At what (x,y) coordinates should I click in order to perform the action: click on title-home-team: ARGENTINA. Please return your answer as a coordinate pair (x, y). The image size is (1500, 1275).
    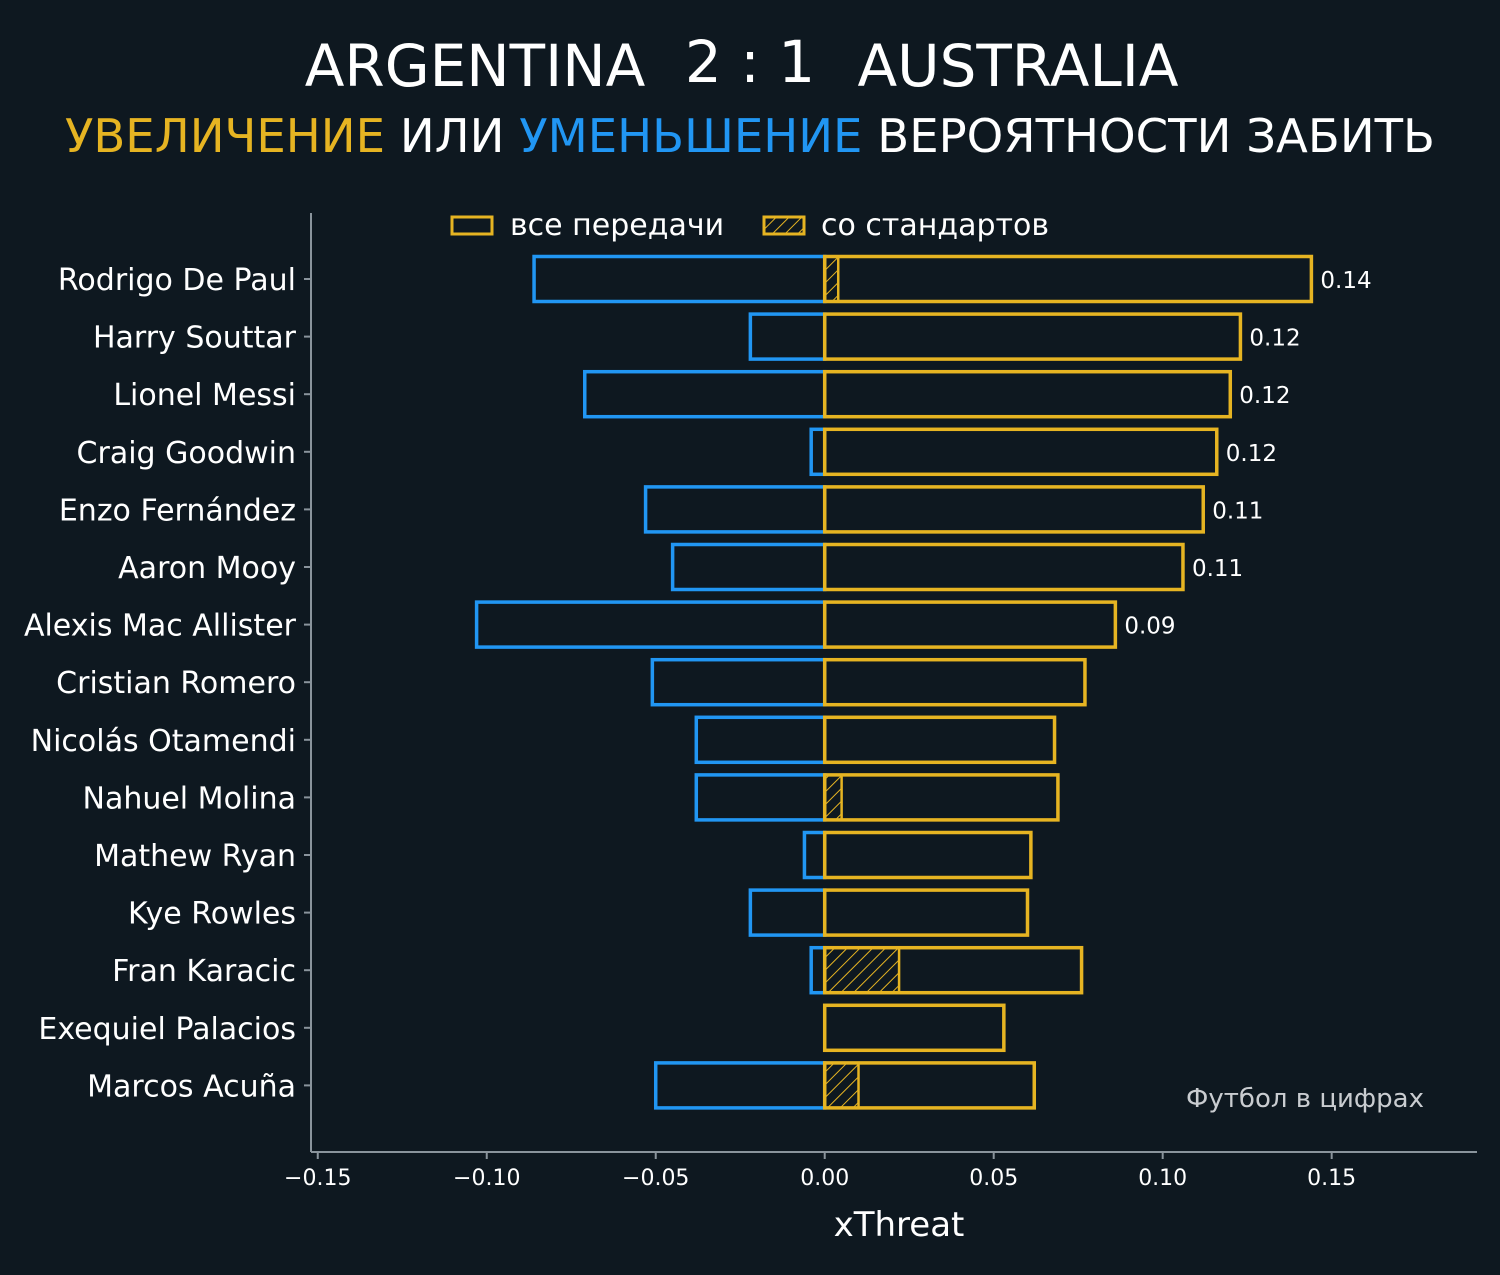
    Looking at the image, I should click on (475, 66).